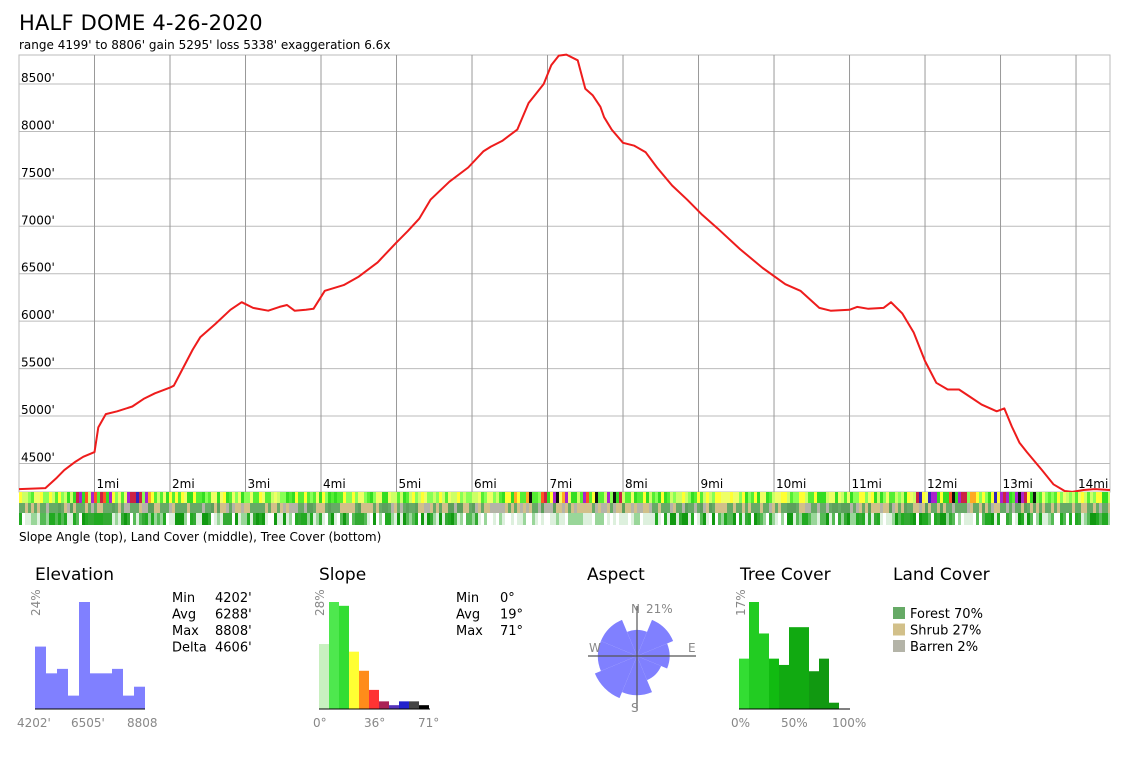 The image size is (1132, 758). What do you see at coordinates (38, 125) in the screenshot?
I see `y-tick-label: 8000'` at bounding box center [38, 125].